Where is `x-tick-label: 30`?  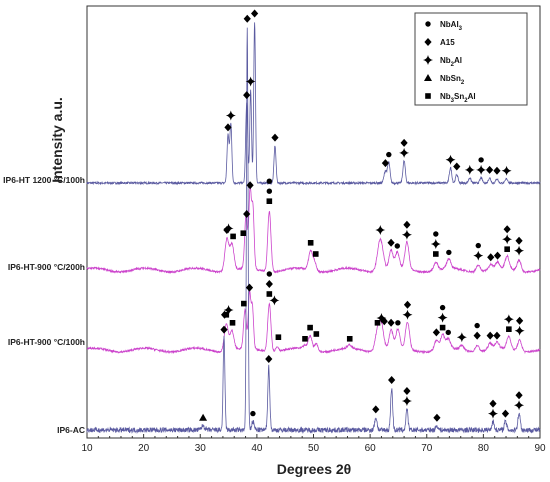 x-tick-label: 30 is located at coordinates (201, 448).